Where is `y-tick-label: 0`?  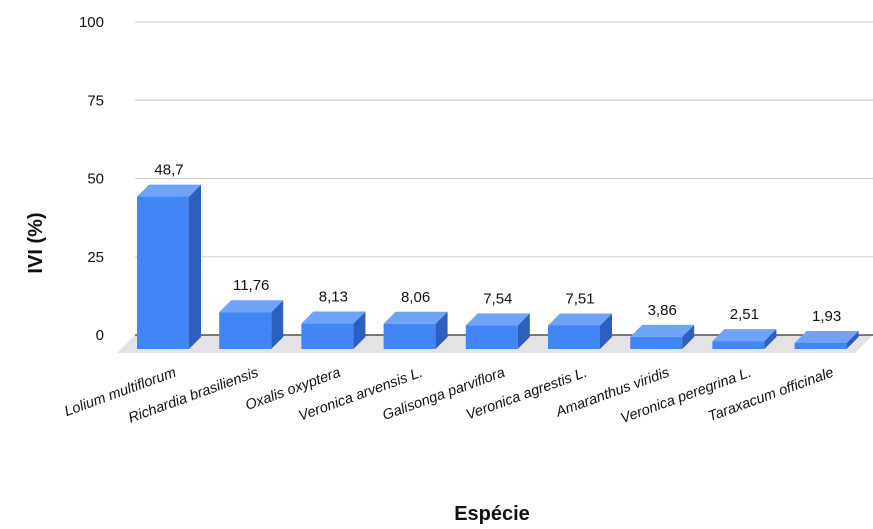
y-tick-label: 0 is located at coordinates (100, 335).